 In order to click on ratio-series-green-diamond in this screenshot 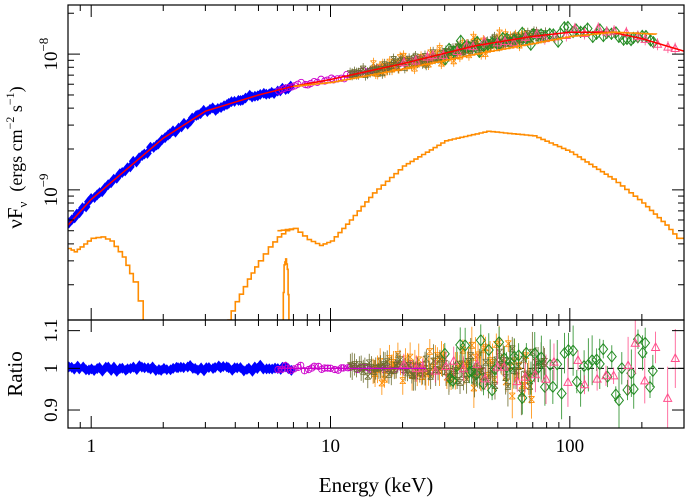, I will do `click(548, 376)`.